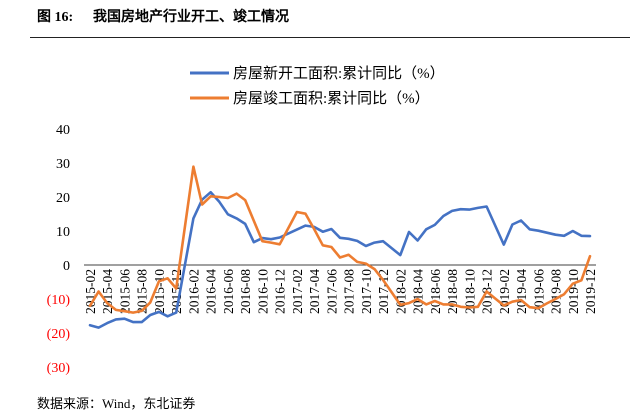  Describe the element at coordinates (330, 37) in the screenshot. I see `title-divider` at that location.